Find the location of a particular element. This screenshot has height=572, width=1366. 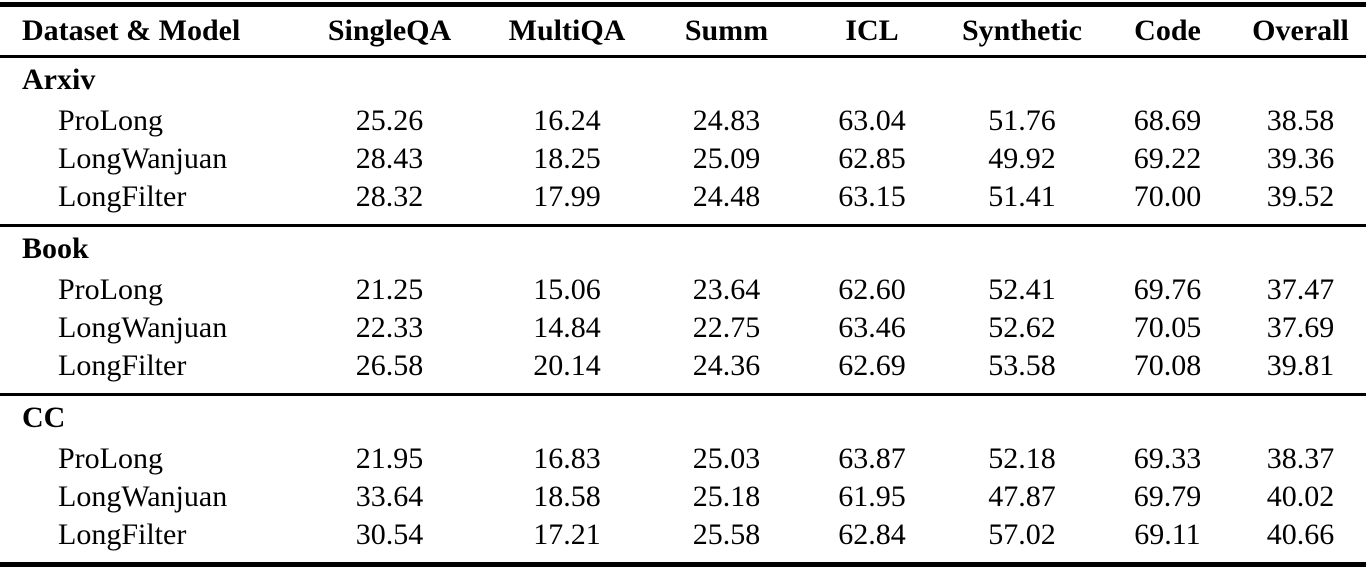

score-cell: 14.84 is located at coordinates (567, 327).